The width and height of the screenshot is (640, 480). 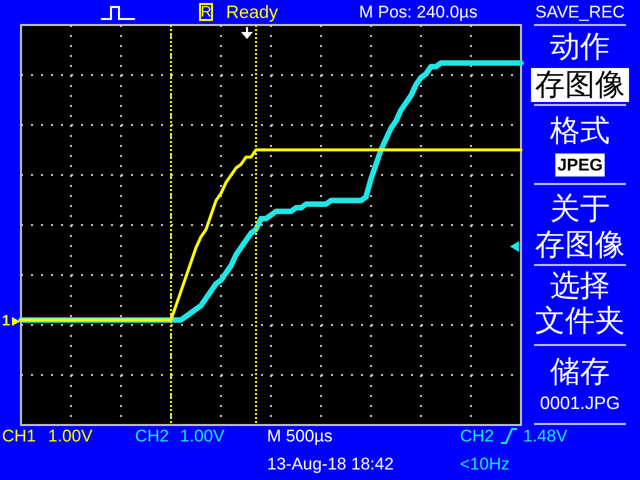 I want to click on text: M 500µs, so click(x=300, y=436).